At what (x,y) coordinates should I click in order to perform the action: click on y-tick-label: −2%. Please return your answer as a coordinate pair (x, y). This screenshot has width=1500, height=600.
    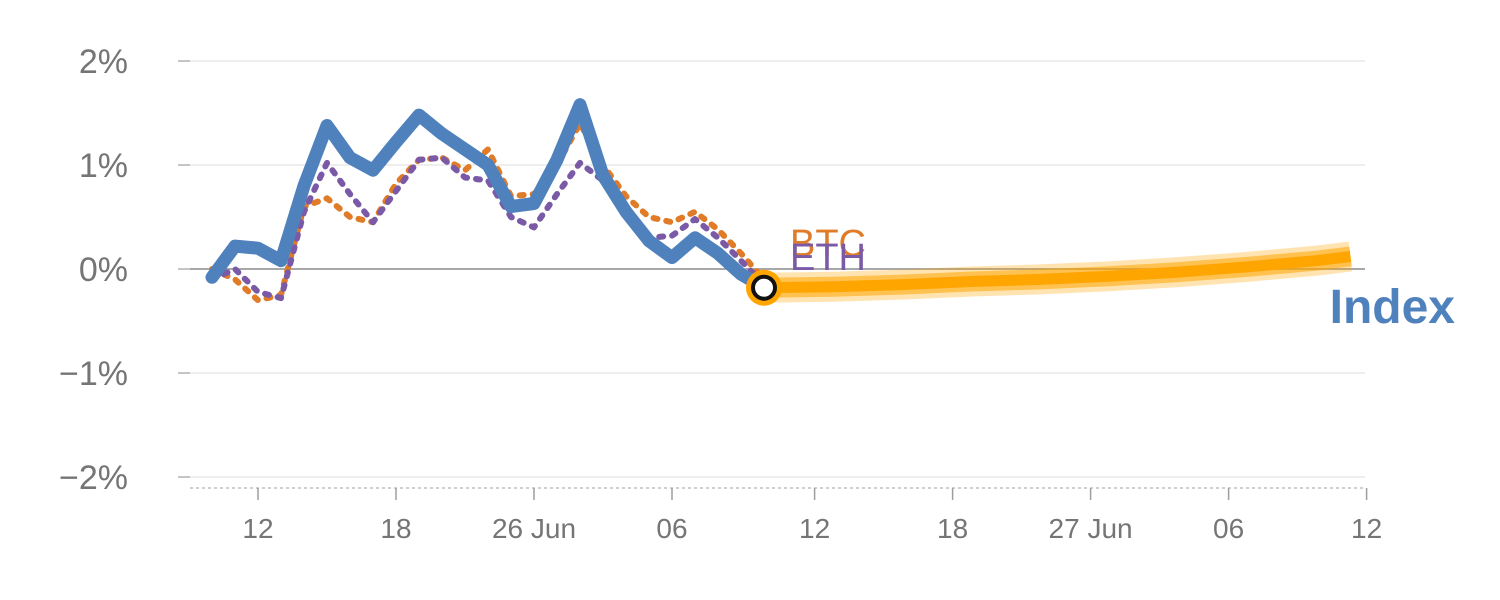
    Looking at the image, I should click on (93, 478).